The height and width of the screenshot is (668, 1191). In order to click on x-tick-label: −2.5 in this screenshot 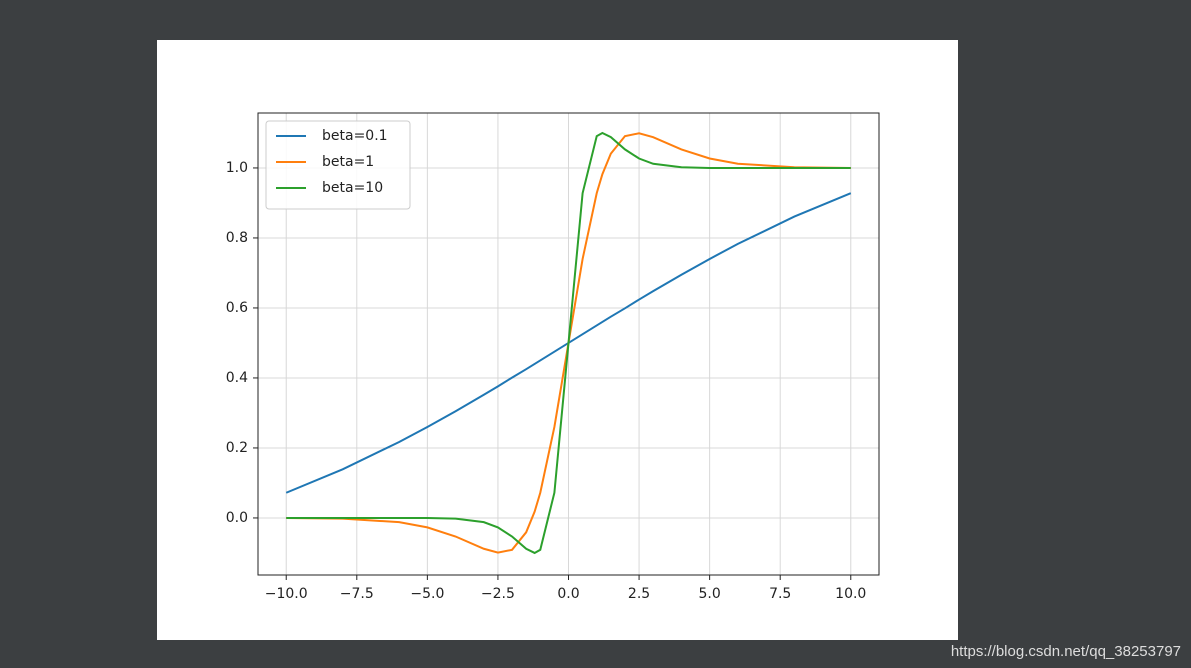, I will do `click(498, 594)`.